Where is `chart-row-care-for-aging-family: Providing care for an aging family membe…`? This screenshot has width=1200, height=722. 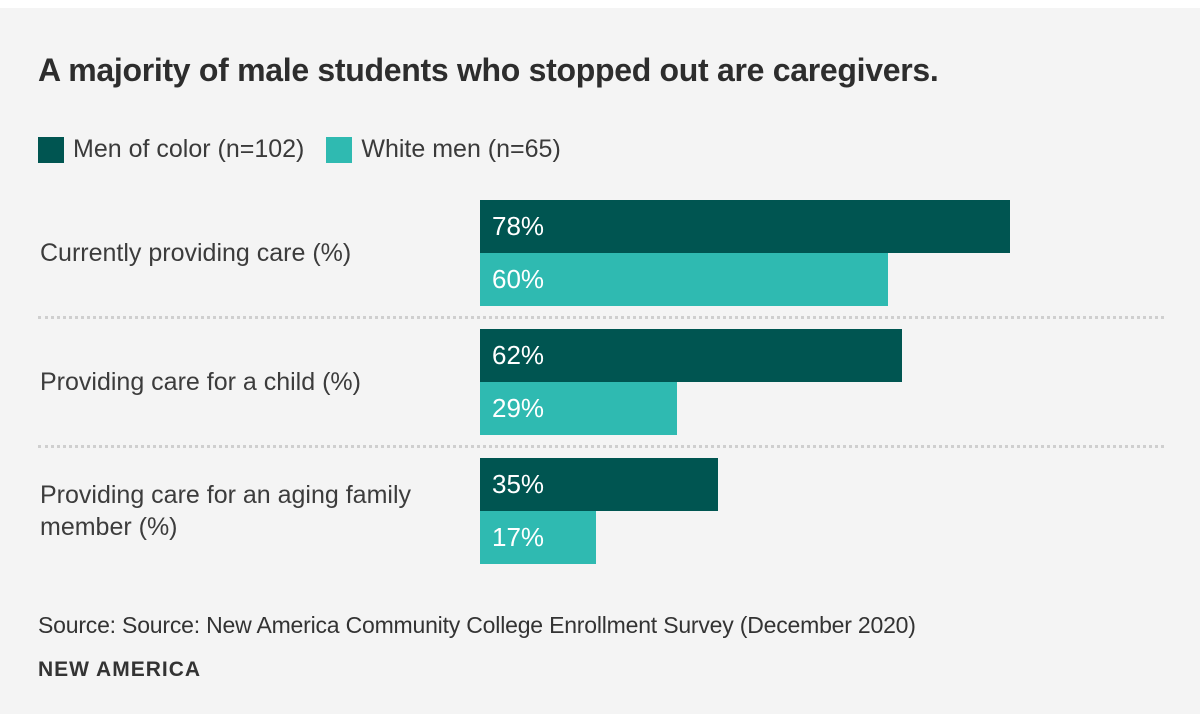
chart-row-care-for-aging-family: Providing care for an aging family membe… is located at coordinates (601, 511).